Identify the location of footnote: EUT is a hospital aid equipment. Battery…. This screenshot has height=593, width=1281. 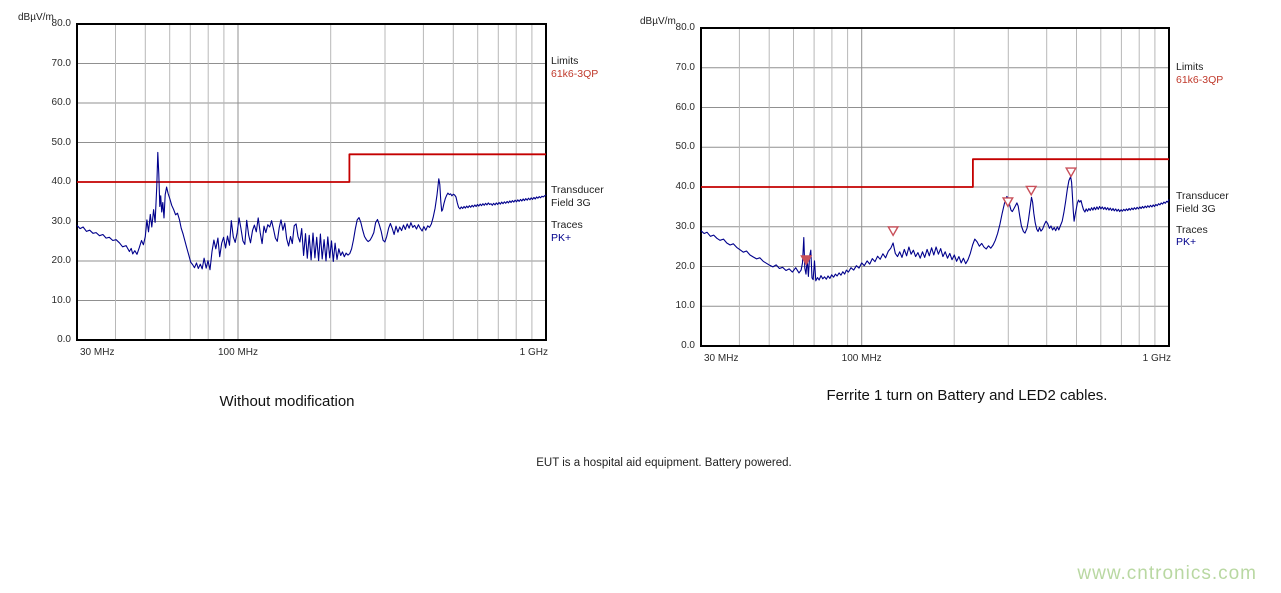
(664, 463).